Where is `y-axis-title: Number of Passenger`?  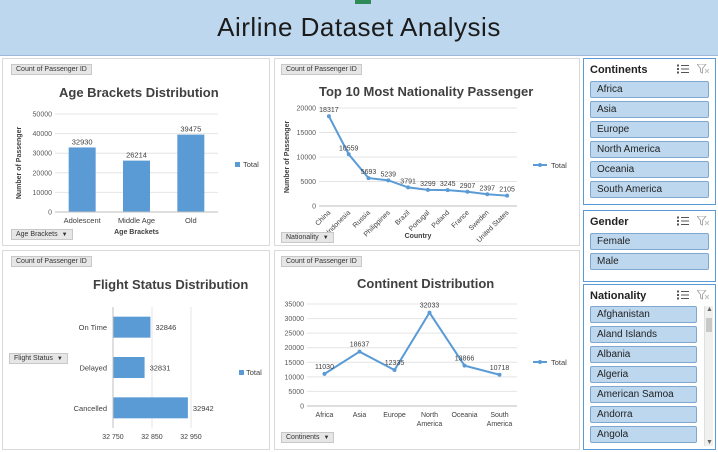
y-axis-title: Number of Passenger is located at coordinates (287, 157).